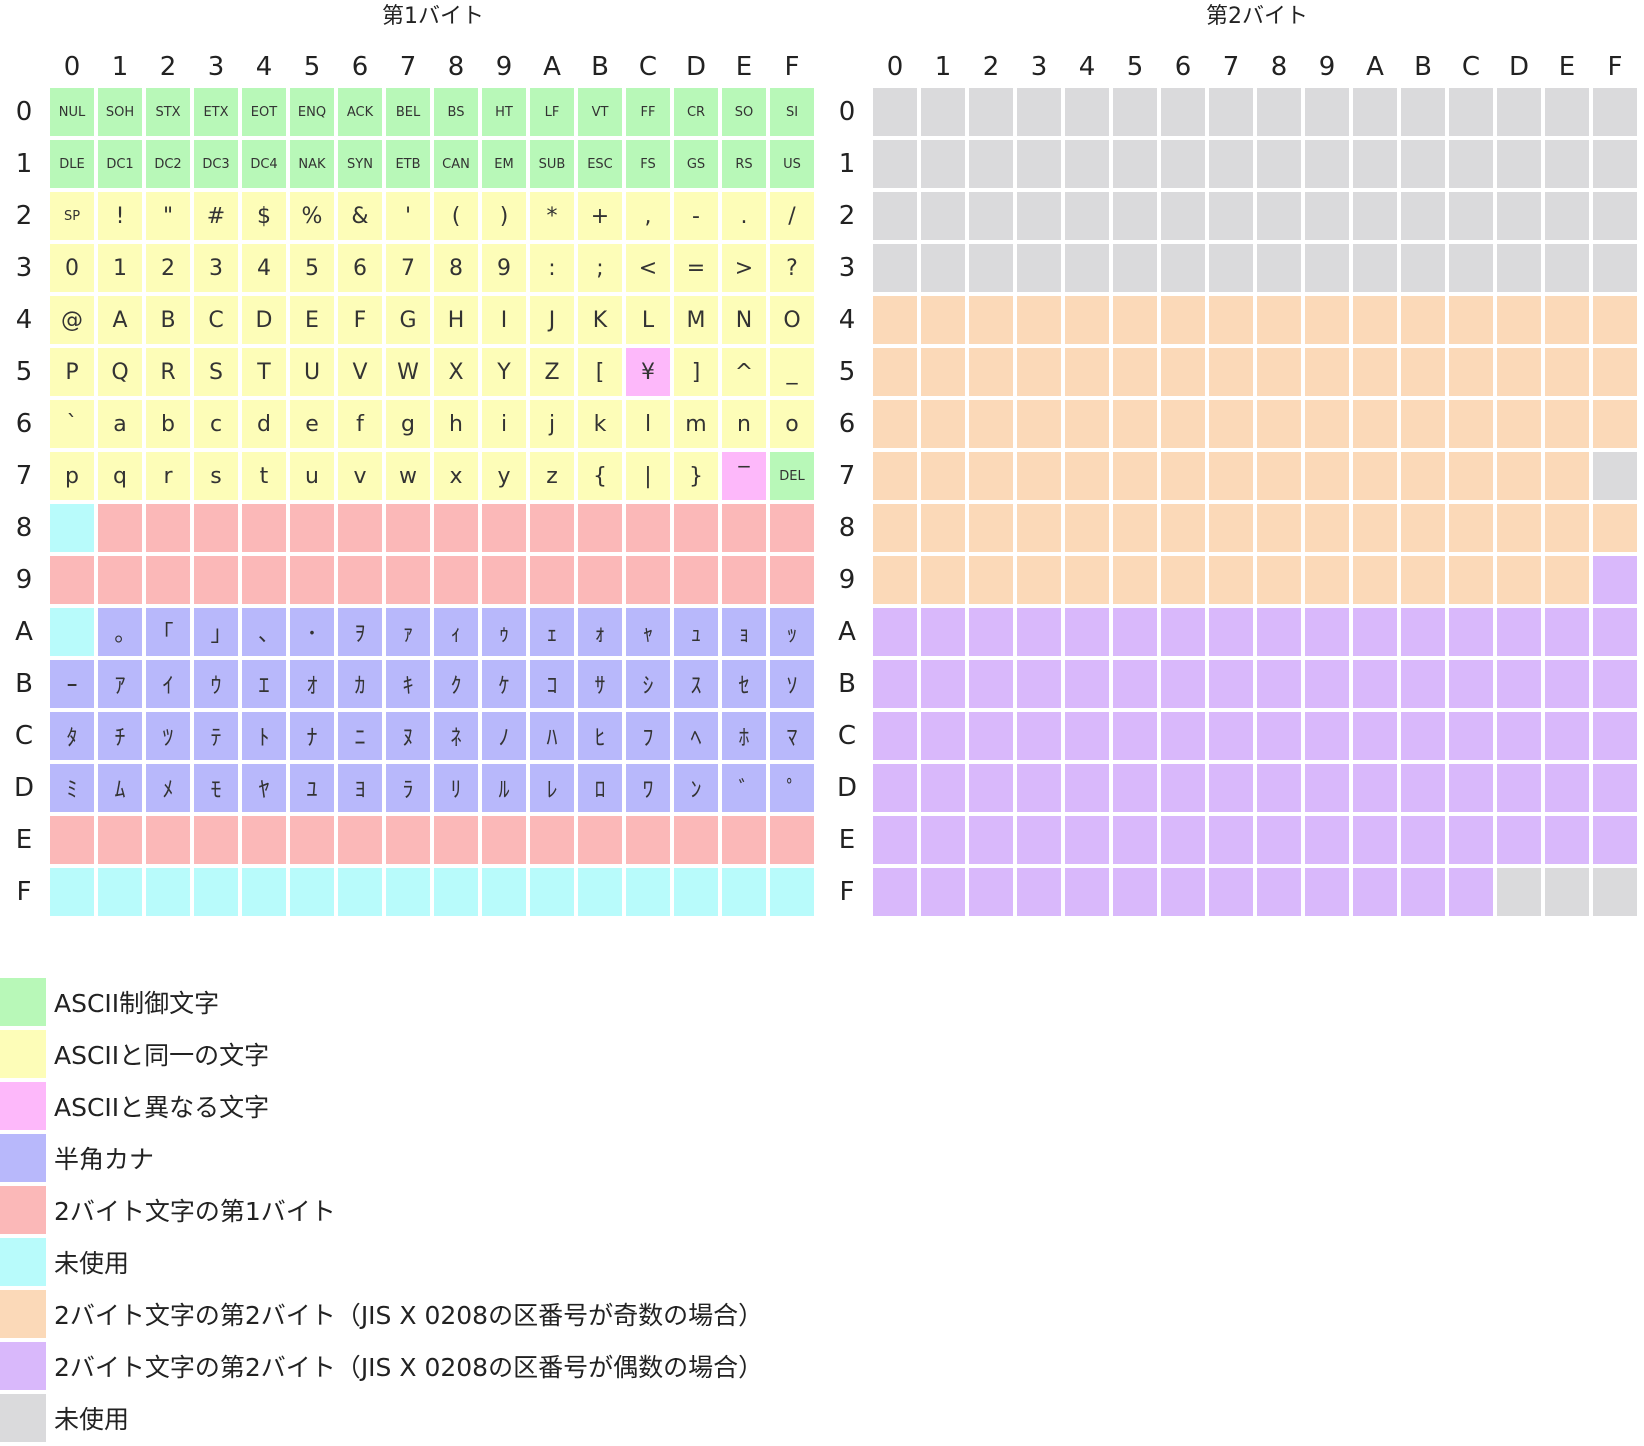  I want to click on second-byte-col-header-7: 7, so click(1231, 67).